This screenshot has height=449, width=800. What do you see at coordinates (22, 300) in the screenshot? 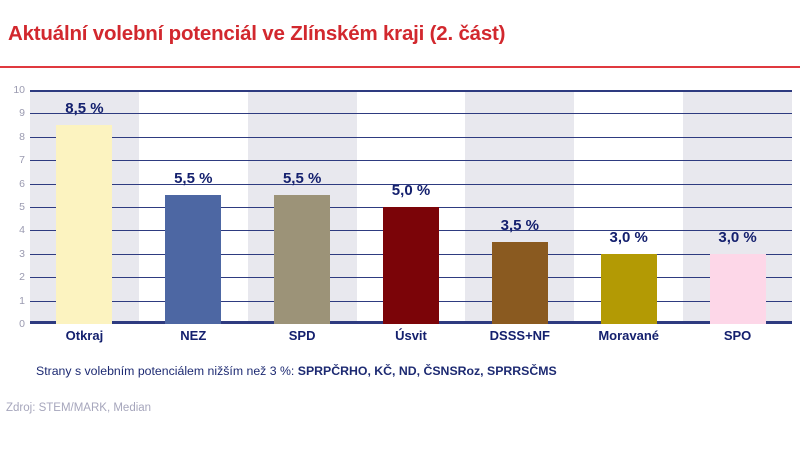
I see `y-axis-tick-label: 1` at bounding box center [22, 300].